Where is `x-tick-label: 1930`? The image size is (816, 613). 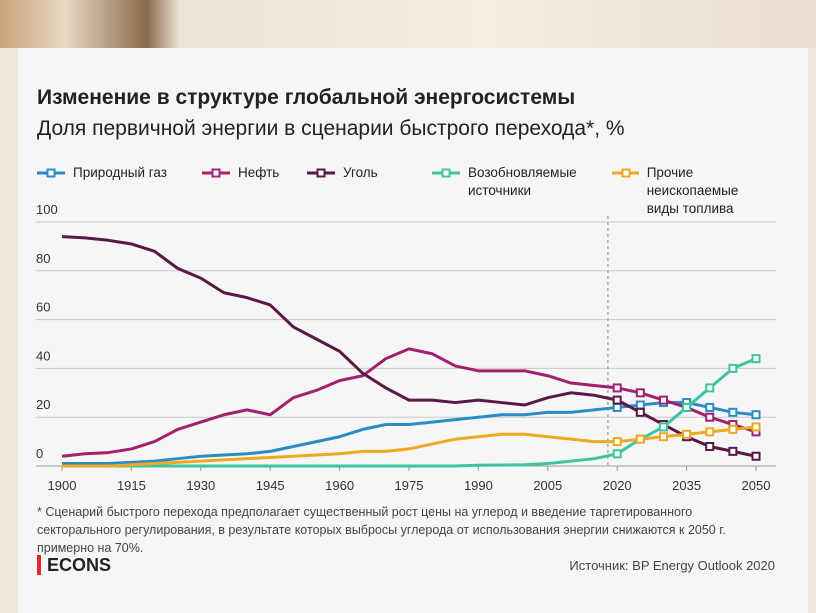
x-tick-label: 1930 is located at coordinates (200, 485).